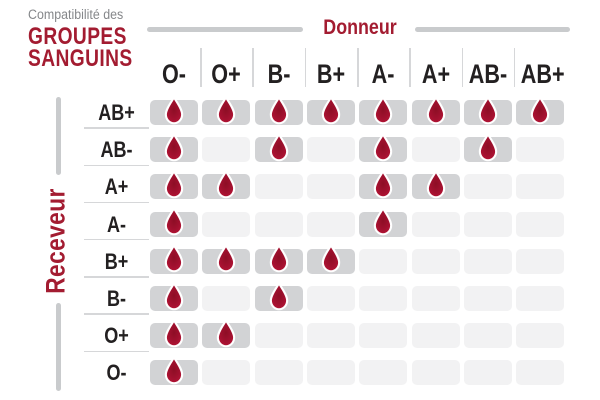  Describe the element at coordinates (330, 224) in the screenshot. I see `cell-a--from-b+` at that location.